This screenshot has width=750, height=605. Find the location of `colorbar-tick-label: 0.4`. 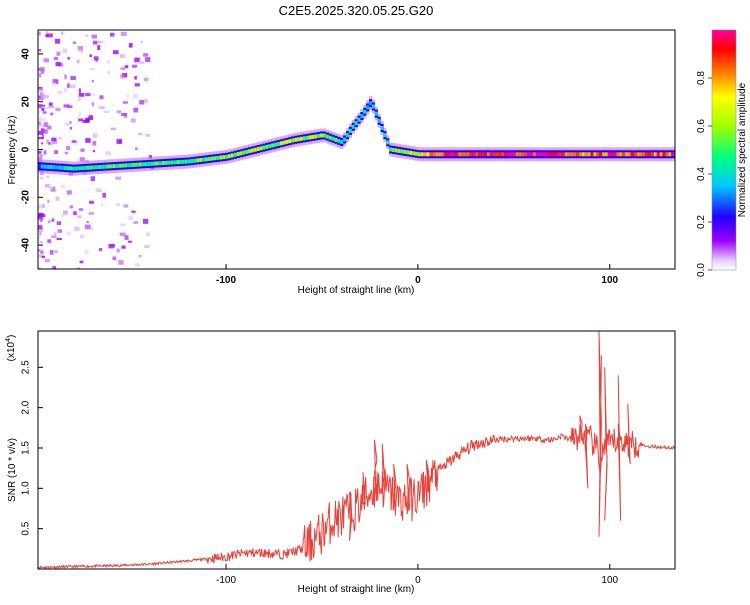

colorbar-tick-label: 0.4 is located at coordinates (701, 174).